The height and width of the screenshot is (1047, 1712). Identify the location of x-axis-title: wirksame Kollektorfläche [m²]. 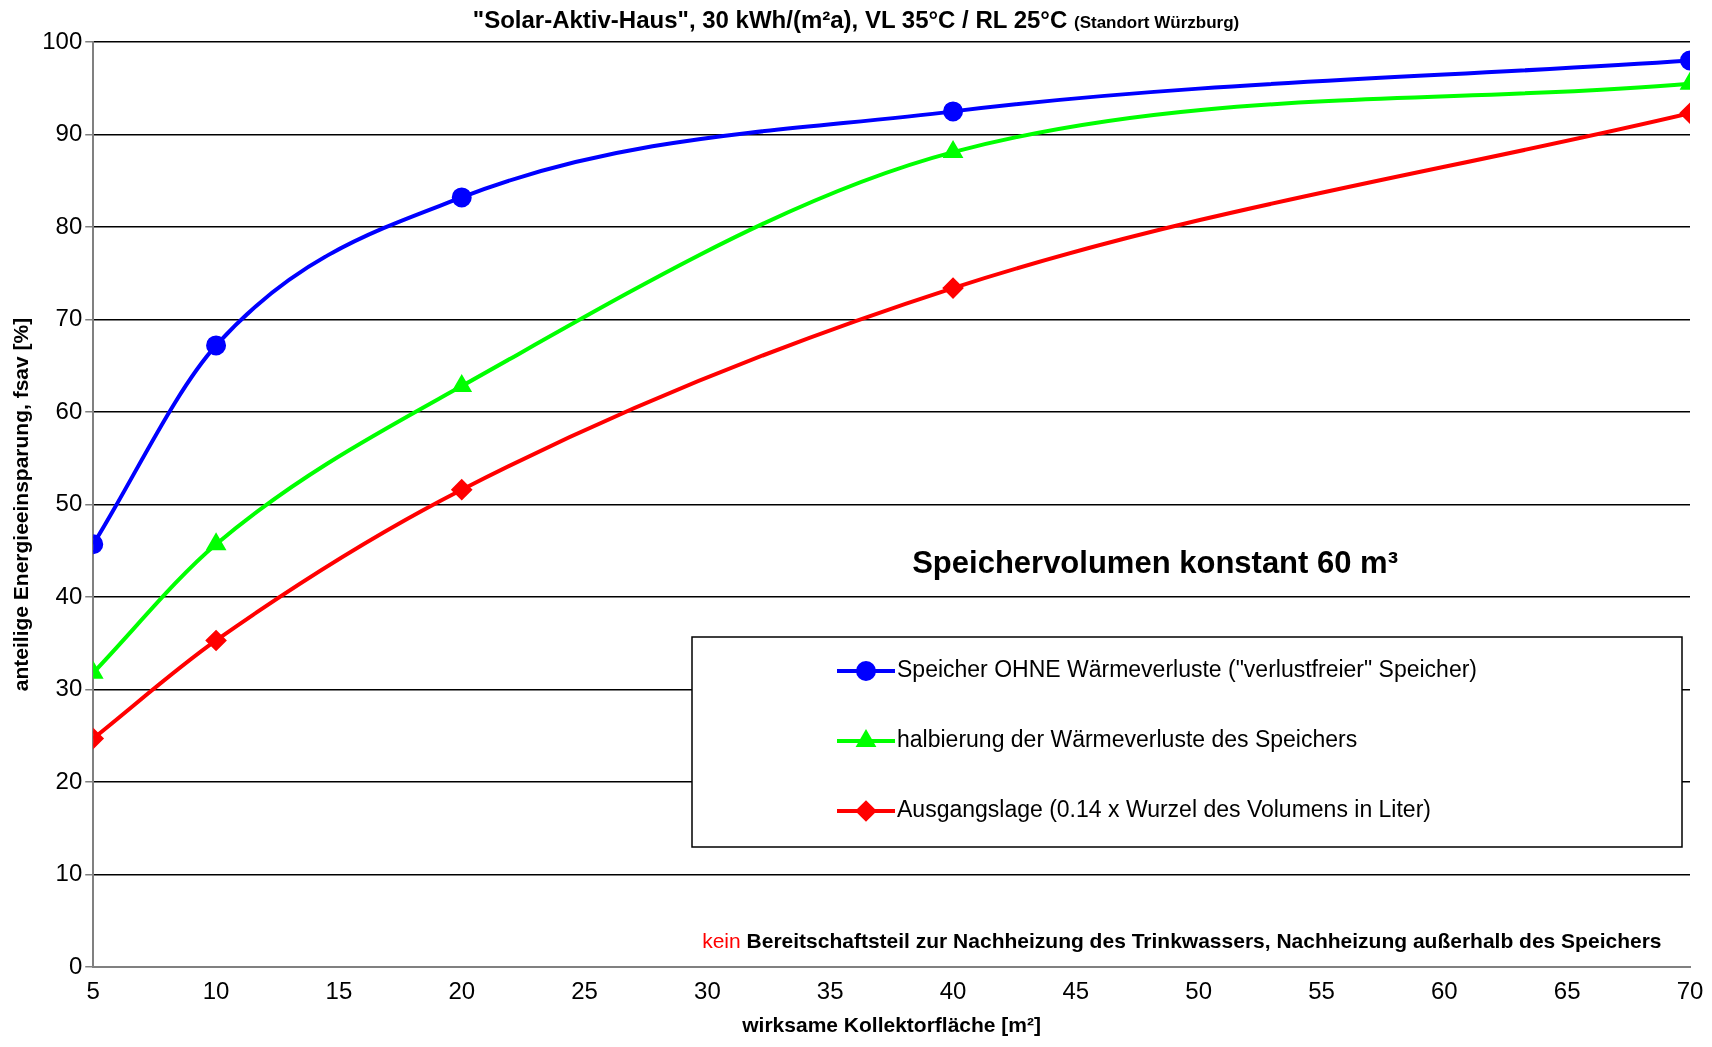
(891, 1025).